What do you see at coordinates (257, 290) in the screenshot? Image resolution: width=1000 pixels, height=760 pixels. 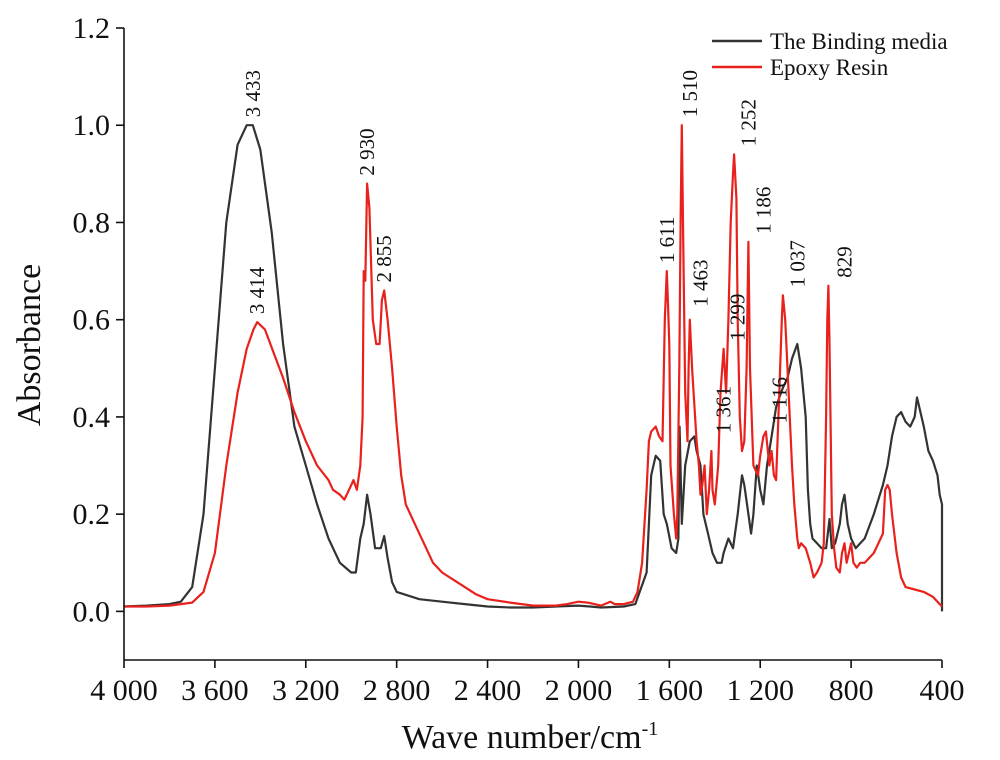 I see `peak-label-3-414: 3 414` at bounding box center [257, 290].